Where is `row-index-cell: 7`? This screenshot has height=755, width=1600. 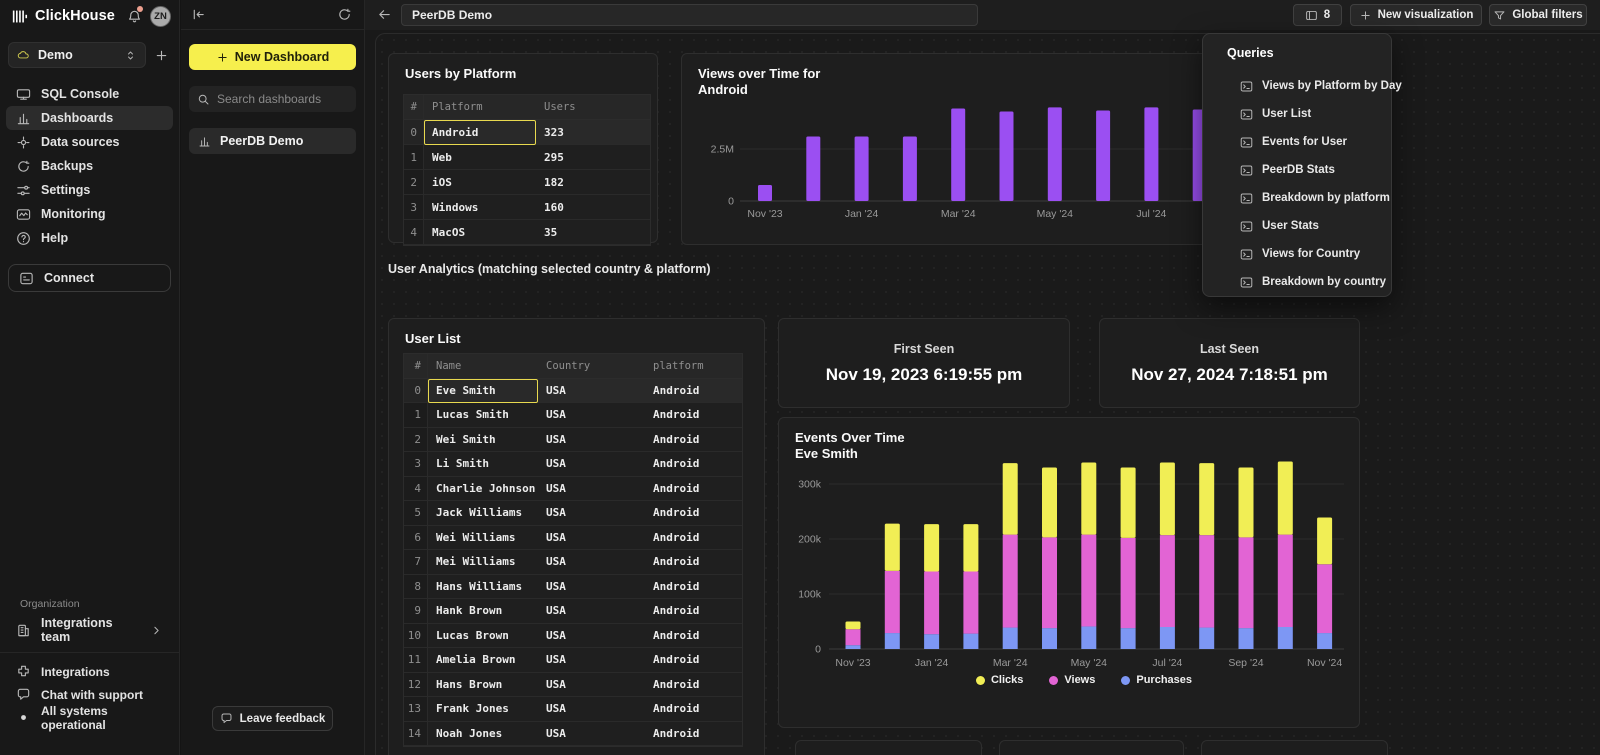
row-index-cell: 7 is located at coordinates (416, 562).